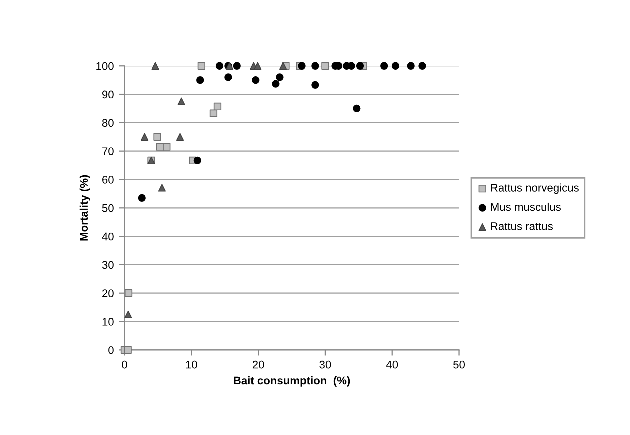 The width and height of the screenshot is (630, 435). I want to click on y-tick-label: 100, so click(105, 66).